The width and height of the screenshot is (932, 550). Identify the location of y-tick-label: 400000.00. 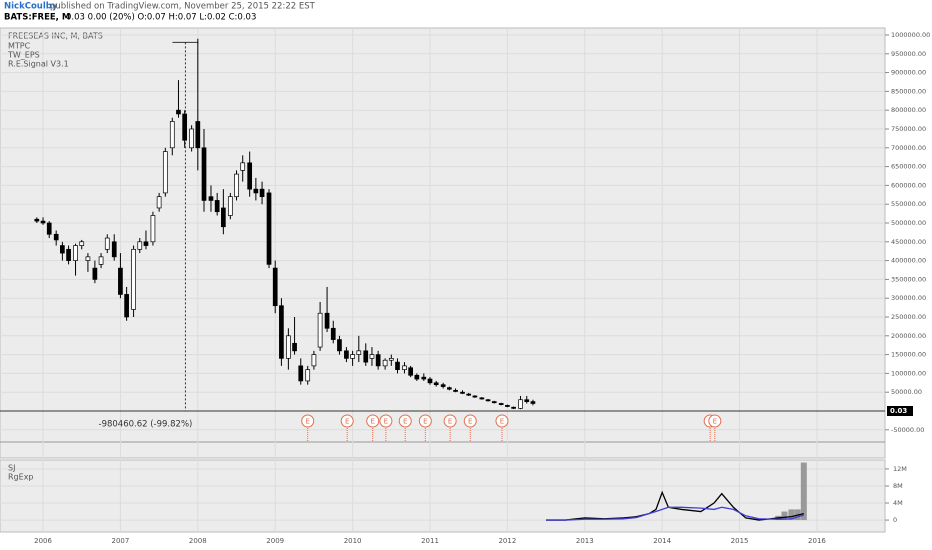
(908, 261).